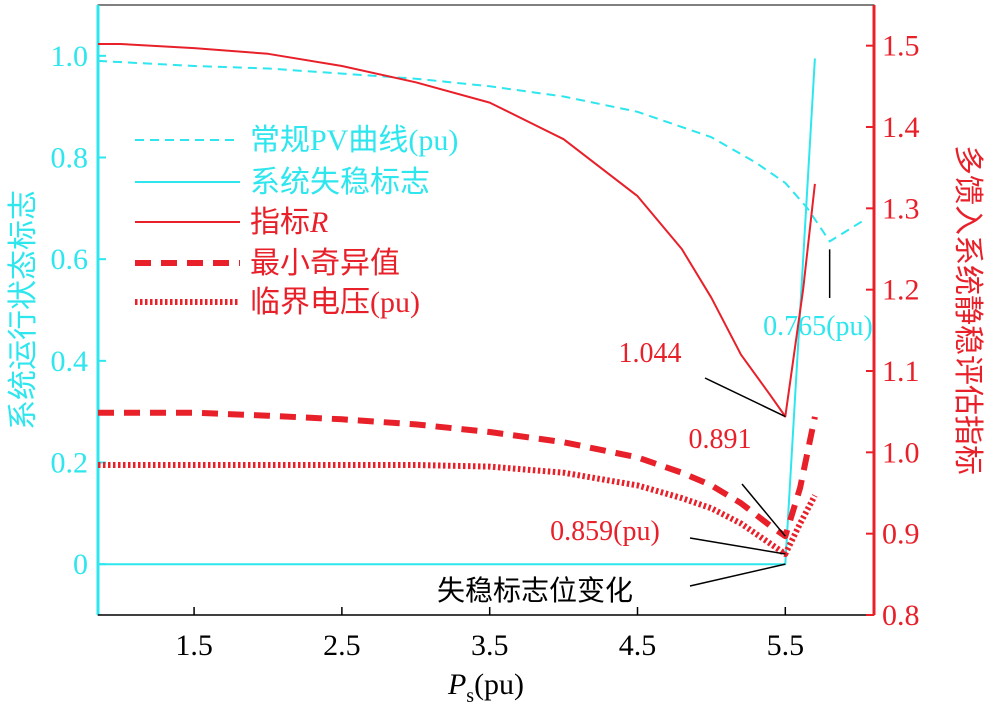  I want to click on annotation-flag-change-label: 失稳标志位变化, so click(535, 591).